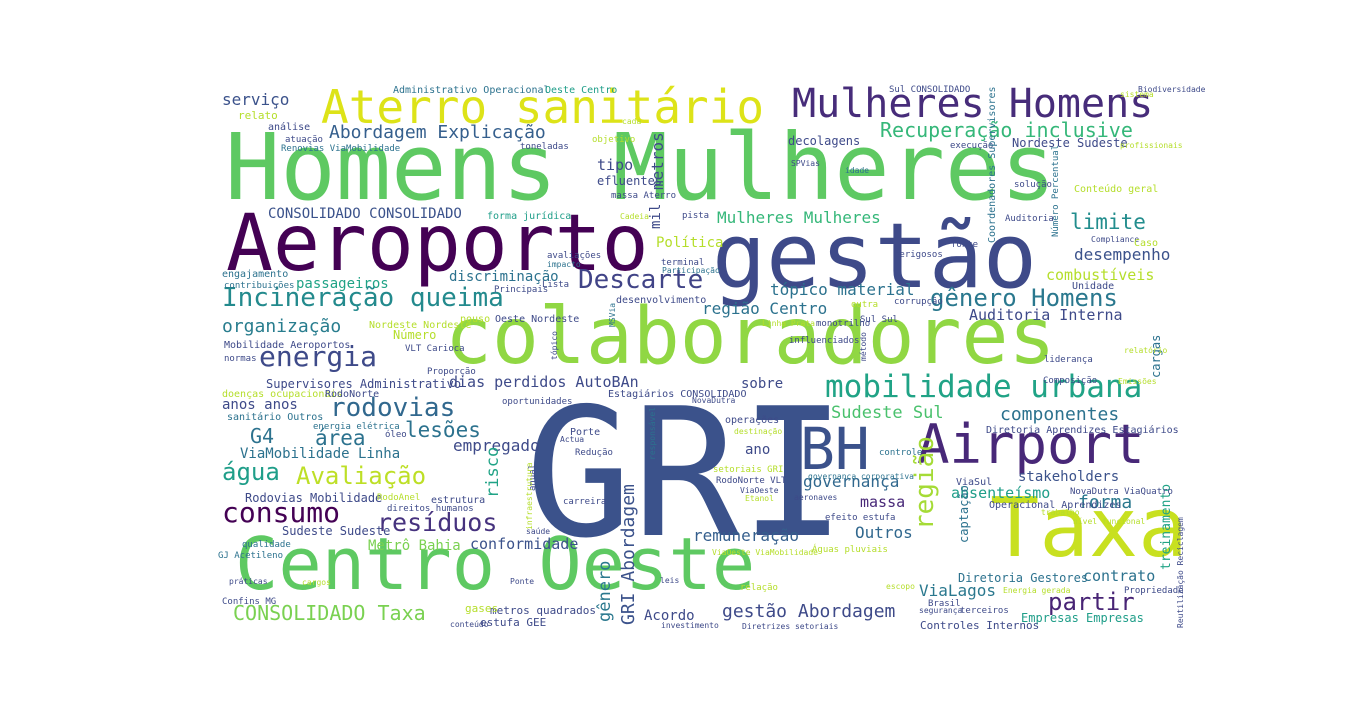 This screenshot has height=720, width=1368. Describe the element at coordinates (630, 181) in the screenshot. I see `cloud-word: efluentes` at that location.